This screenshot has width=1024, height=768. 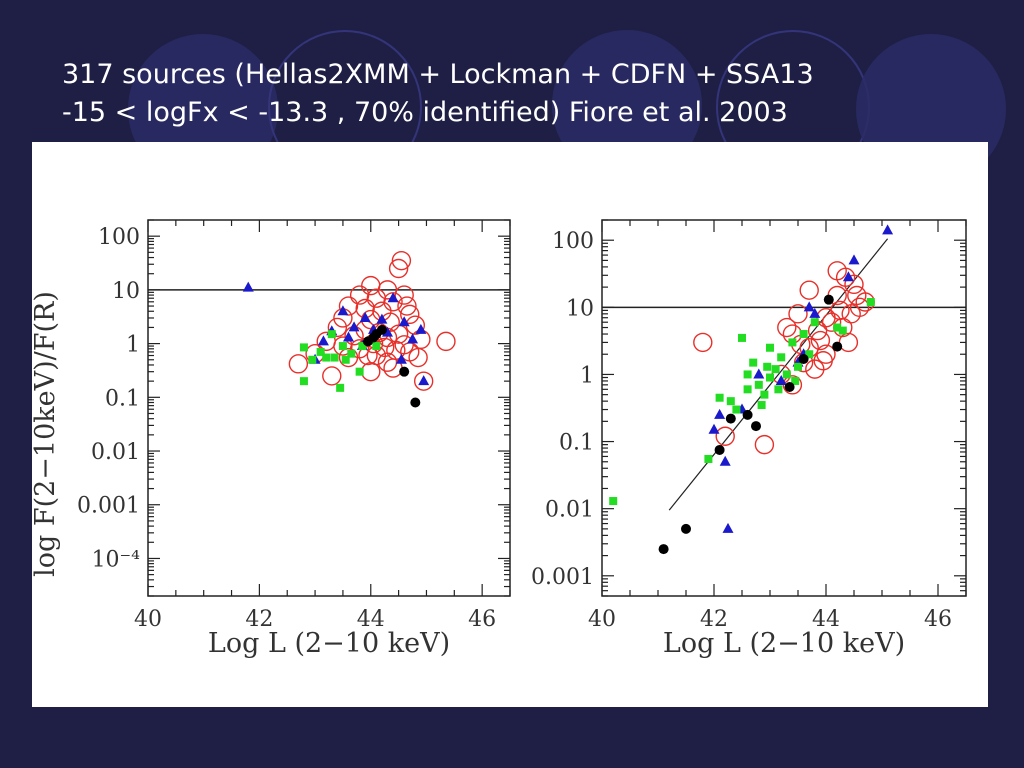 What do you see at coordinates (587, 375) in the screenshot?
I see `y-tick-label: 1` at bounding box center [587, 375].